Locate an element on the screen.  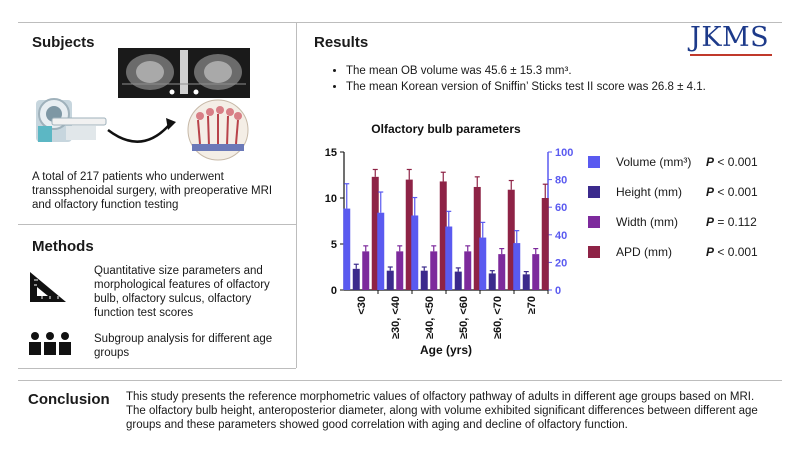
legend-label-volume: Volume (mm³) is located at coordinates (654, 162).